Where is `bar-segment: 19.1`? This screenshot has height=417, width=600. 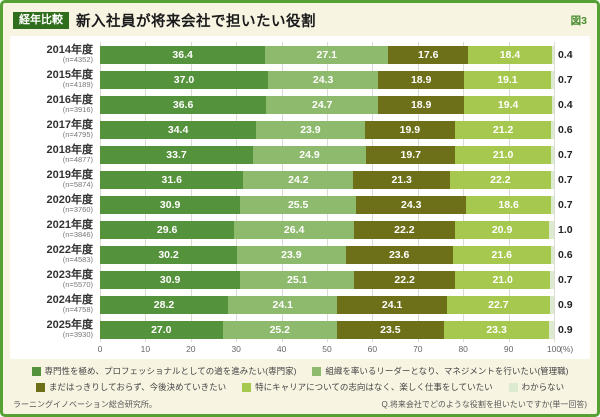 bar-segment: 19.1 is located at coordinates (507, 79).